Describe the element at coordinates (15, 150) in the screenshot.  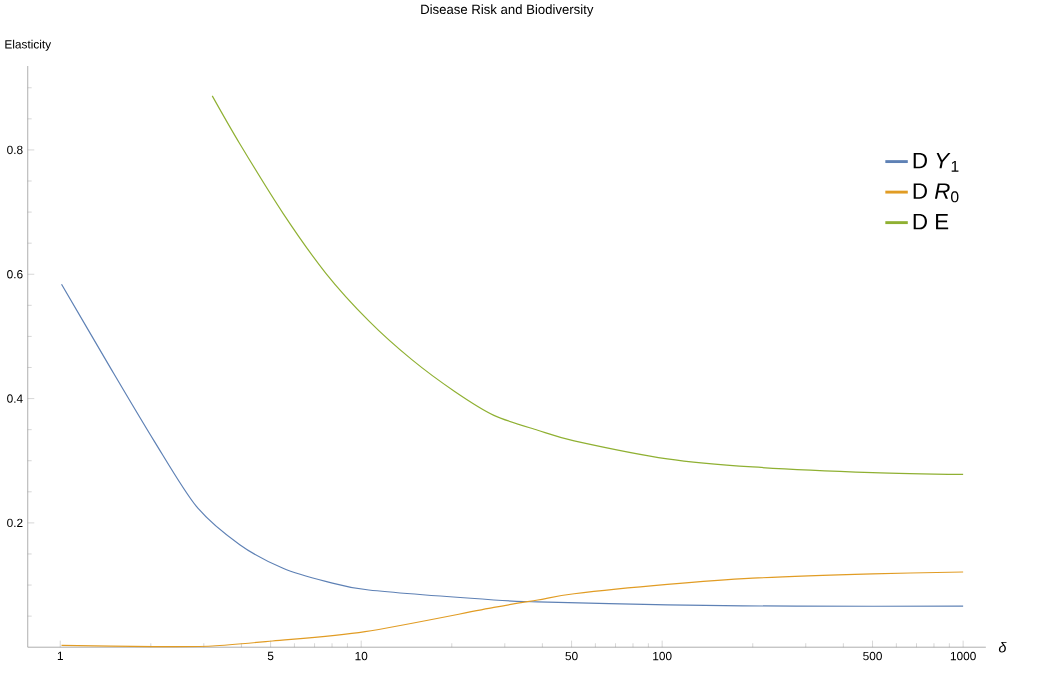
I see `y-tick-label: 0.8` at that location.